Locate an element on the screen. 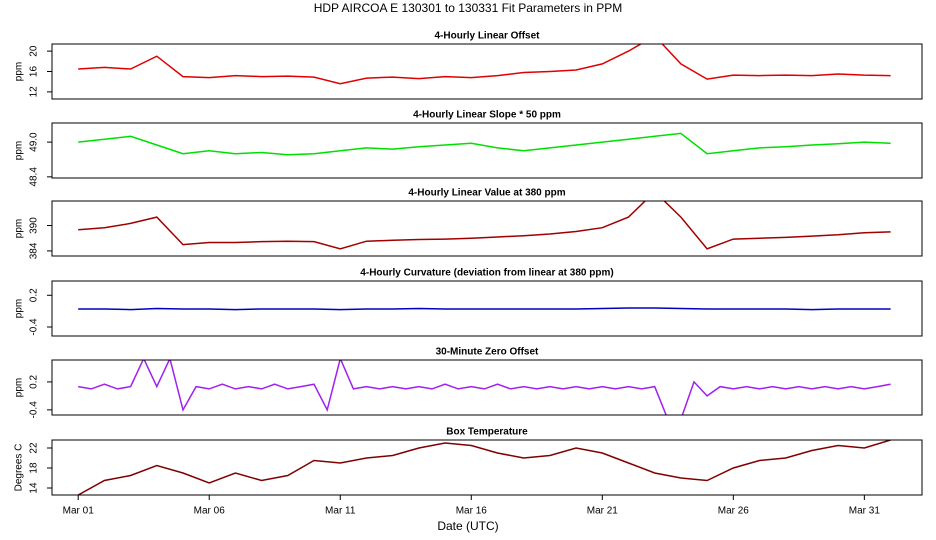 The width and height of the screenshot is (936, 540). x-tick-label: Mar 31 is located at coordinates (865, 511).